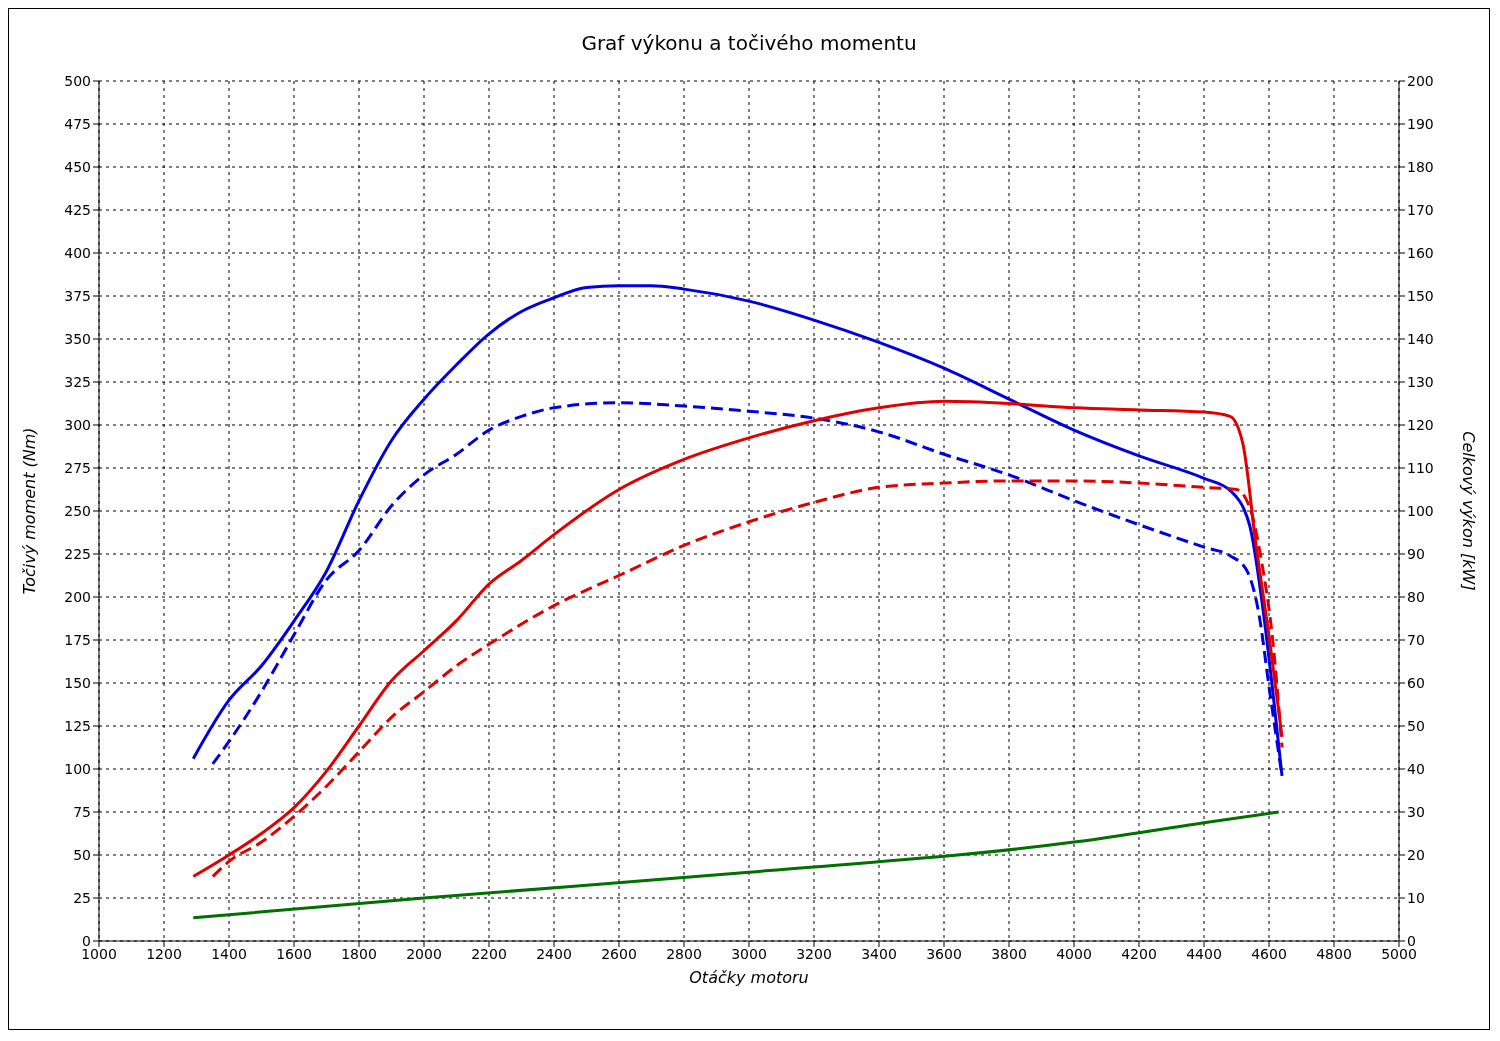 The height and width of the screenshot is (1041, 1500). What do you see at coordinates (736, 865) in the screenshot?
I see `line-series` at bounding box center [736, 865].